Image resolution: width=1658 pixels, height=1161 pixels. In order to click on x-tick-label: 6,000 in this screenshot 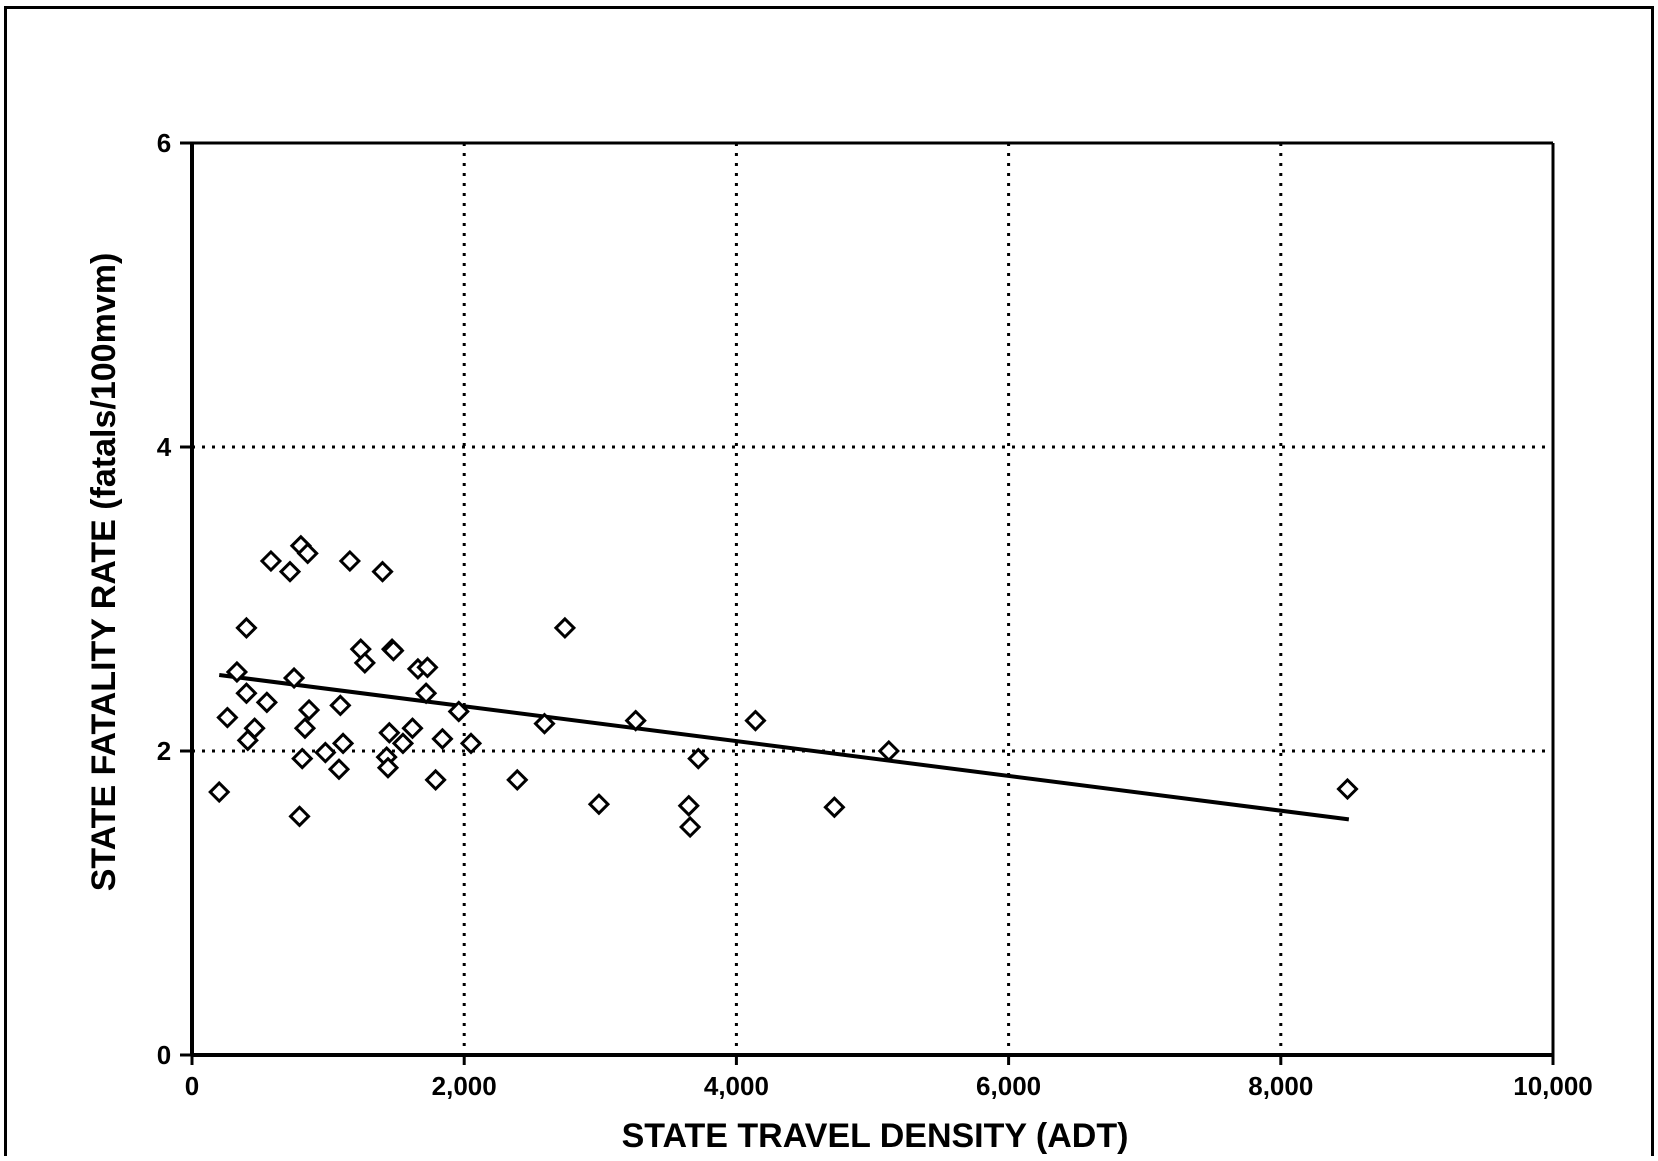, I will do `click(1008, 1086)`.